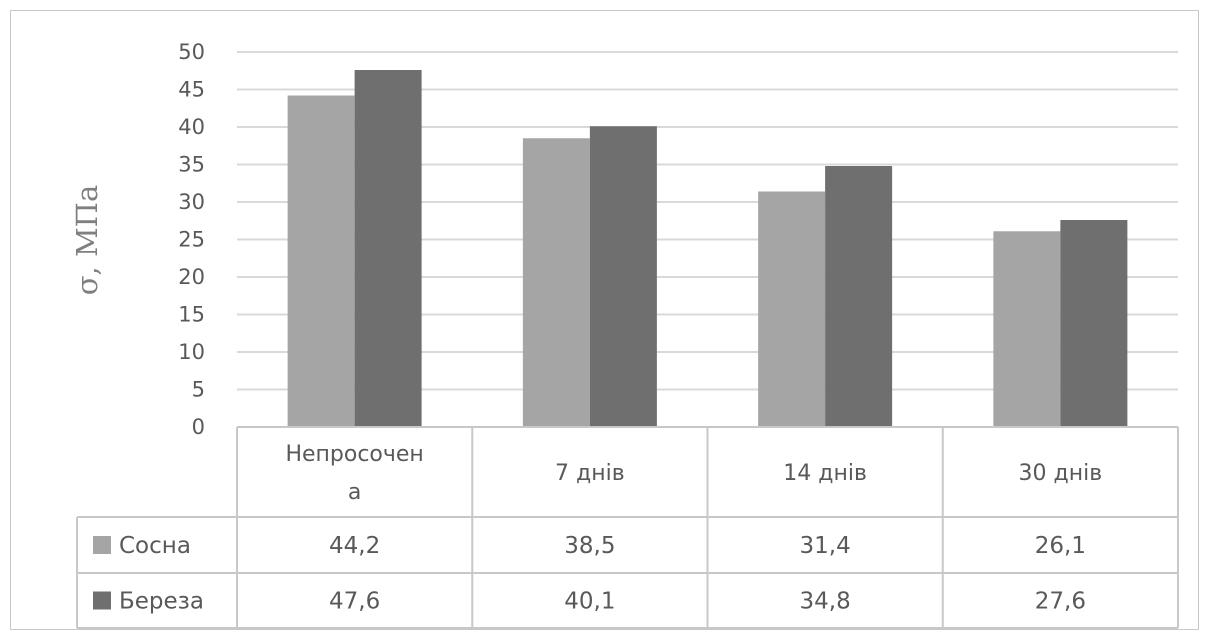 The image size is (1211, 641). What do you see at coordinates (825, 473) in the screenshot?
I see `x-category-label: 14 днів` at bounding box center [825, 473].